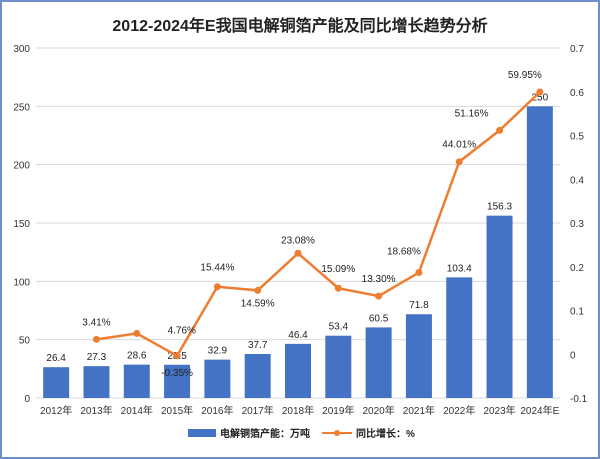  What do you see at coordinates (338, 269) in the screenshot?
I see `growth-label: 15.09%` at bounding box center [338, 269].